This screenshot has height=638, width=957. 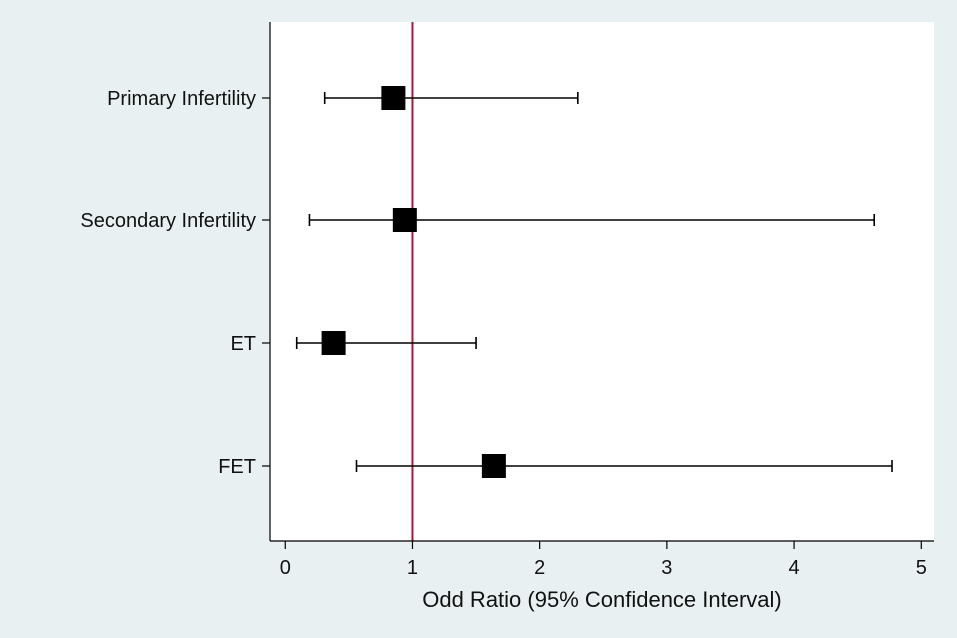 What do you see at coordinates (412, 568) in the screenshot?
I see `x-tick-label: 1` at bounding box center [412, 568].